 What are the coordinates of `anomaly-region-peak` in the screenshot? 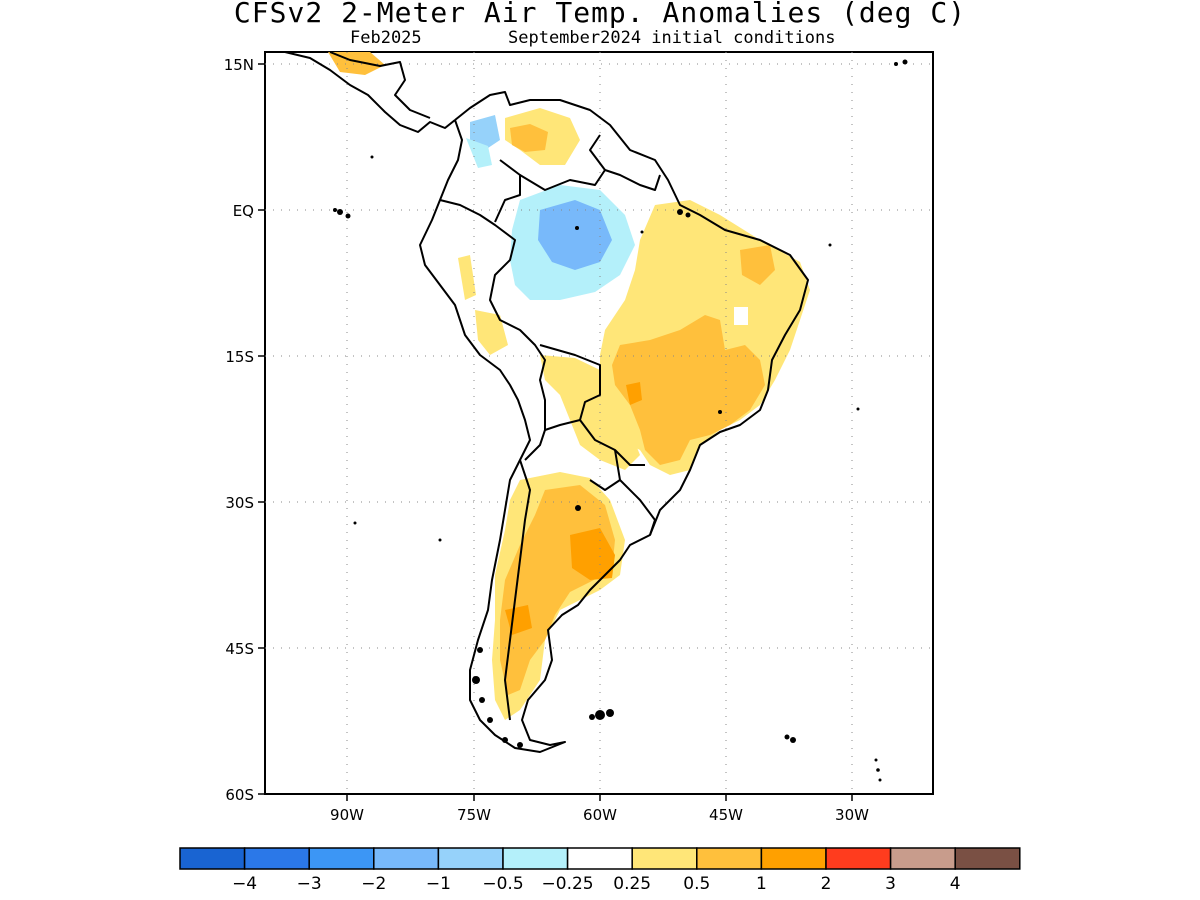 It's located at (634, 393).